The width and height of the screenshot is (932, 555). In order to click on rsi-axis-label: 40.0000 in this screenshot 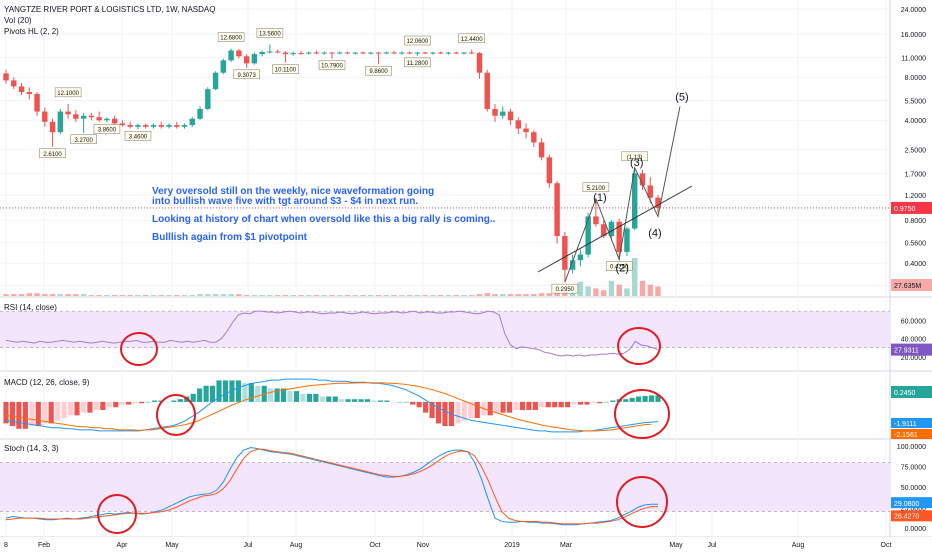, I will do `click(913, 340)`.